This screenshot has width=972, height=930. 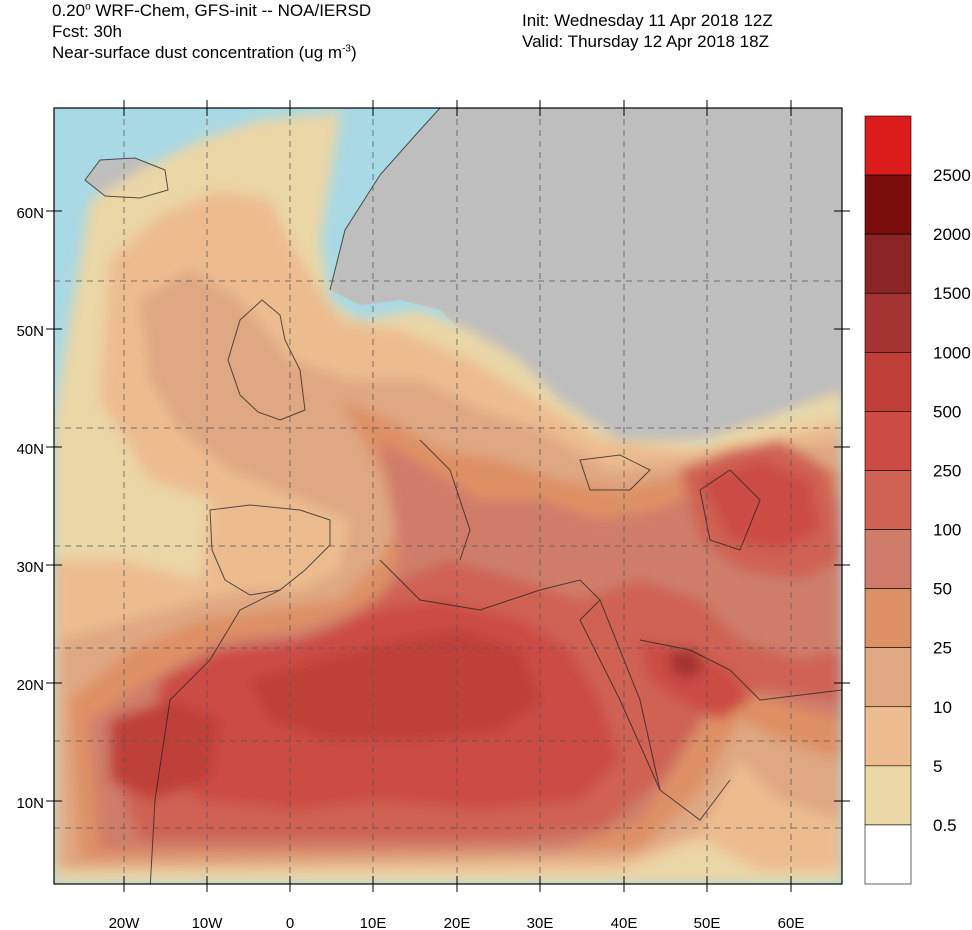 What do you see at coordinates (791, 922) in the screenshot?
I see `lon-label: 60E` at bounding box center [791, 922].